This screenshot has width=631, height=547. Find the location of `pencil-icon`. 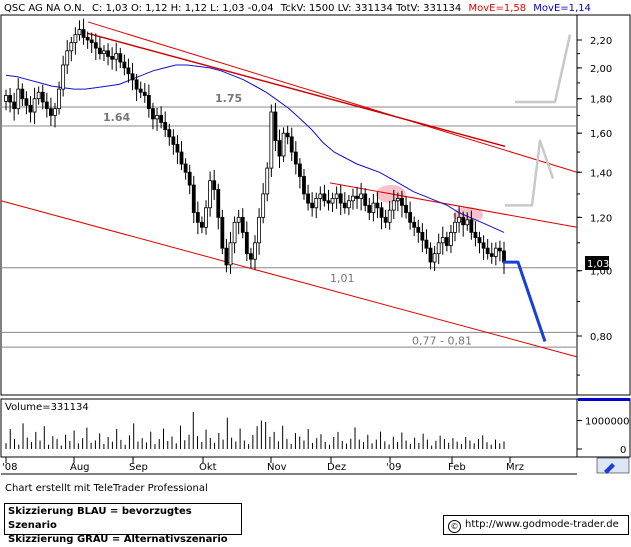

pencil-icon is located at coordinates (609, 468).